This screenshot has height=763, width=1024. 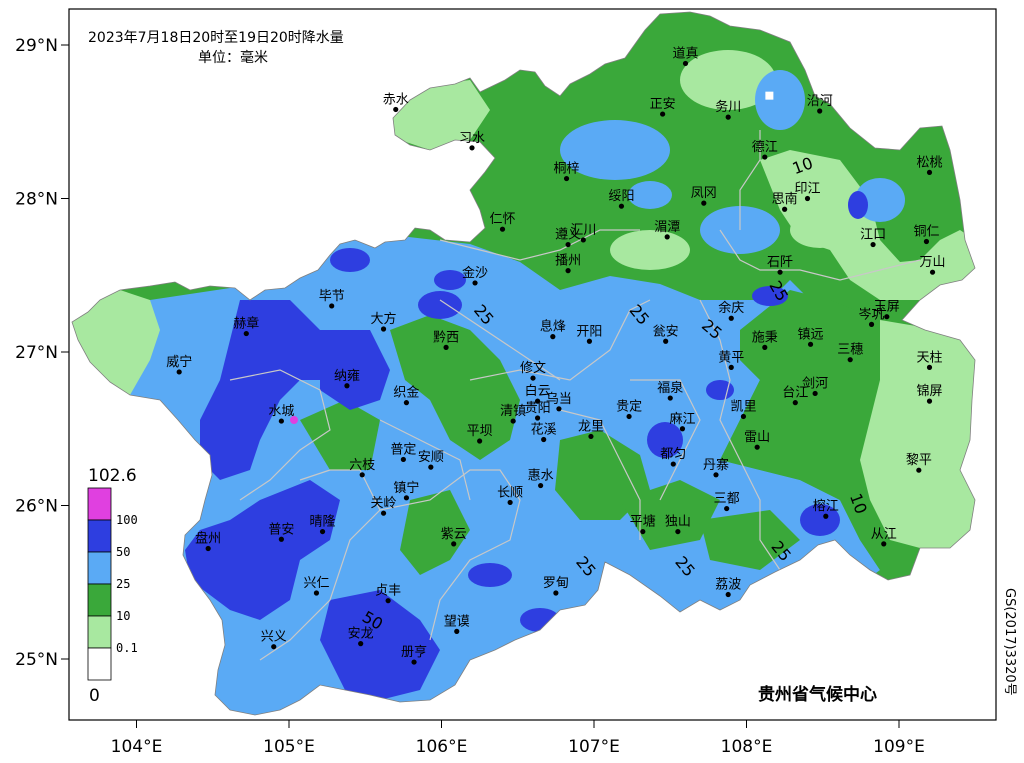 I want to click on city-name: 金沙, so click(x=475, y=273).